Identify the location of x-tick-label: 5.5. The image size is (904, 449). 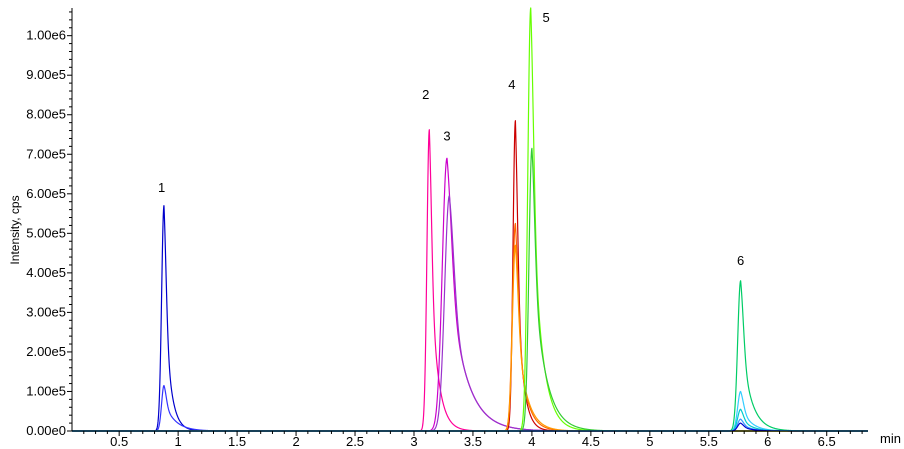
(709, 441).